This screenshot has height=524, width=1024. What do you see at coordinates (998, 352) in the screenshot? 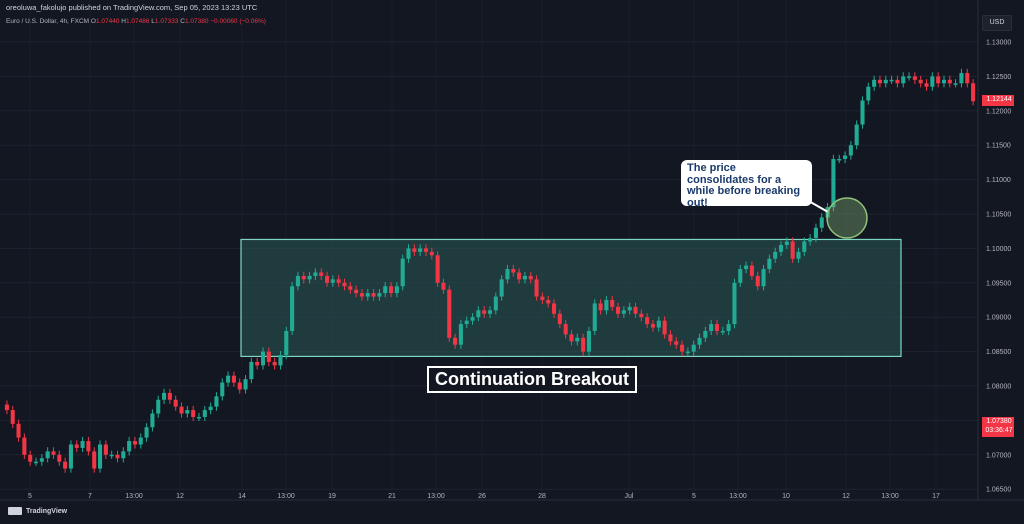
I see `y-tick-label: 1.08500` at bounding box center [998, 352].